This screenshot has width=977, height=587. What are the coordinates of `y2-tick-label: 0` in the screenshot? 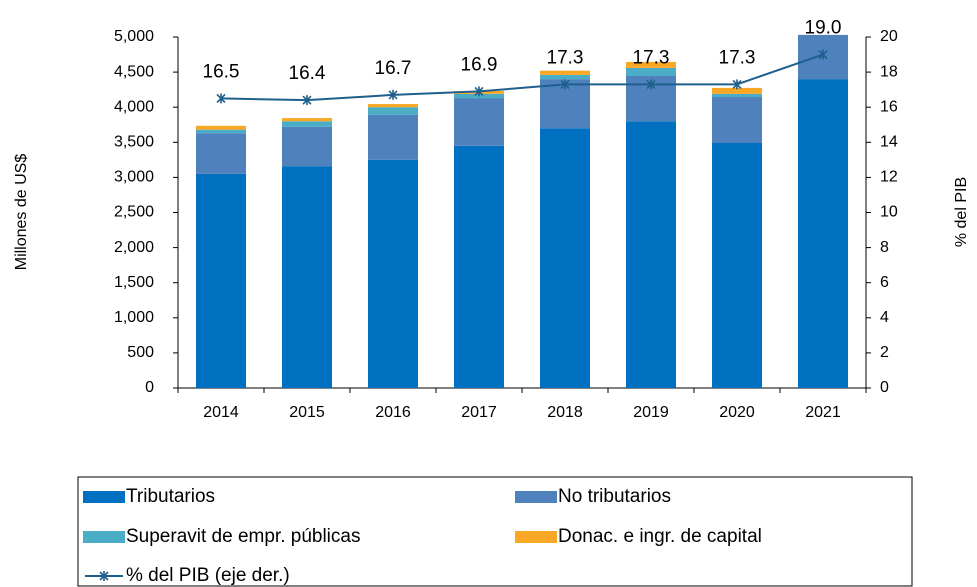 It's located at (884, 387).